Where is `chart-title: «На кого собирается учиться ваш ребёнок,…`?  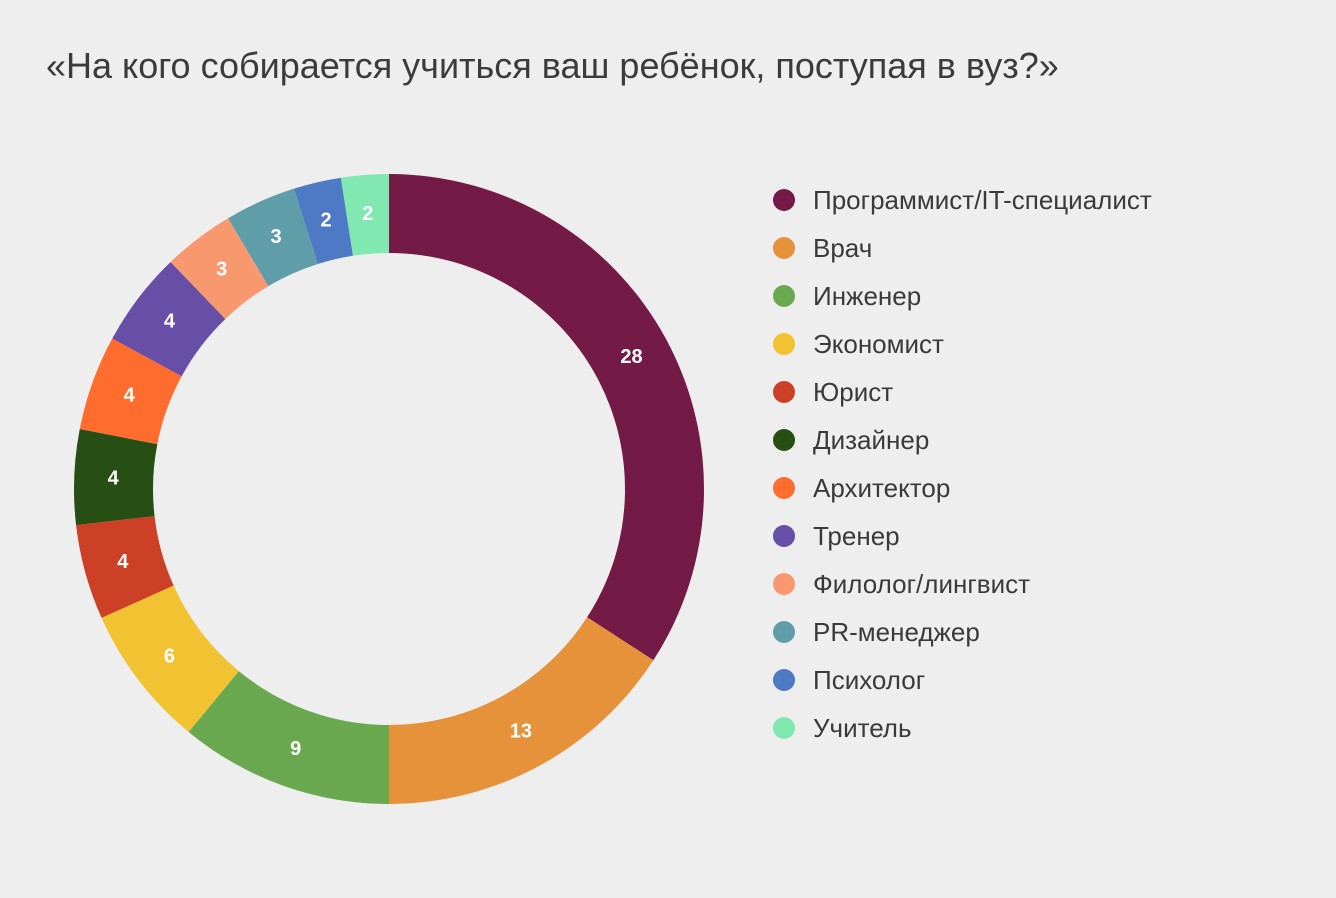
chart-title: «На кого собирается учиться ваш ребёнок,… is located at coordinates (552, 65).